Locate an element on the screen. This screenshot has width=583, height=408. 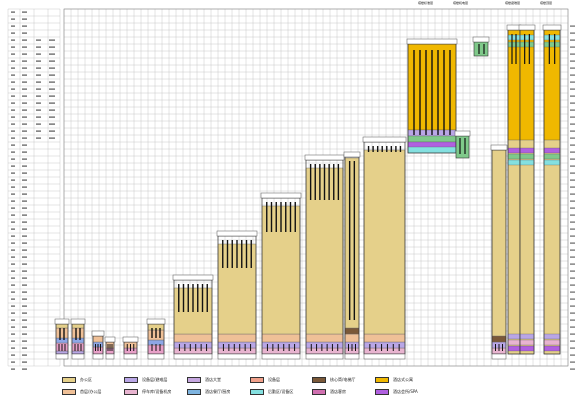
tower-small-top is located at coordinates (462, 144).